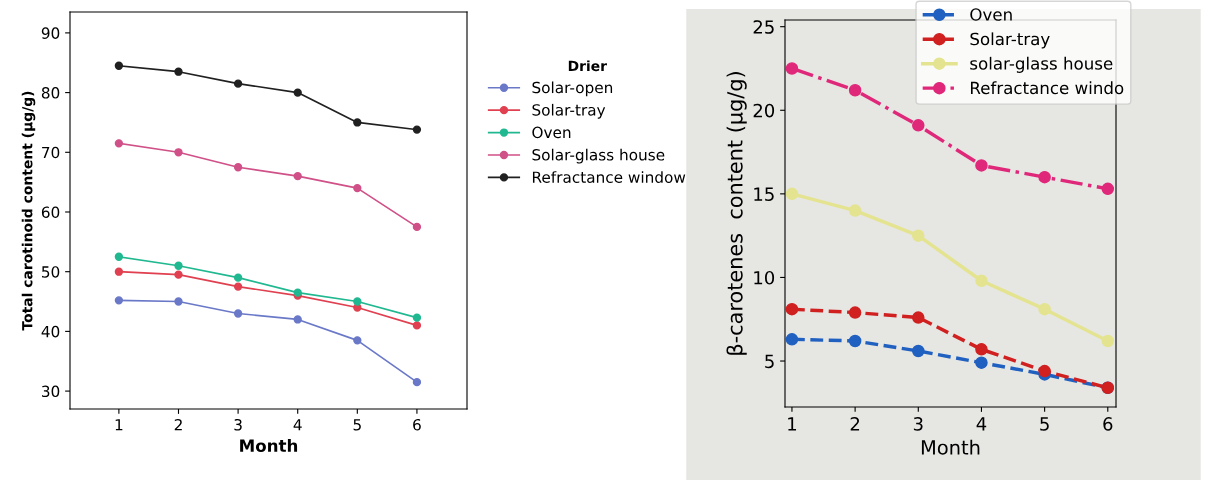 The image size is (1208, 489). I want to click on legend-title: Drier, so click(587, 66).